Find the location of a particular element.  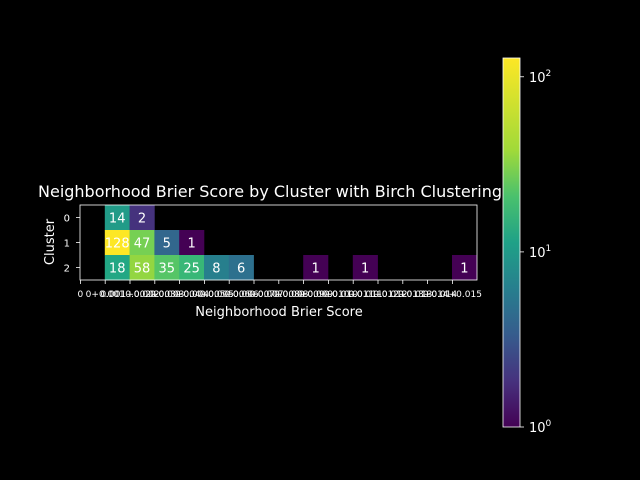

x-tick-label: 0.004+0.005 is located at coordinates (204, 295).